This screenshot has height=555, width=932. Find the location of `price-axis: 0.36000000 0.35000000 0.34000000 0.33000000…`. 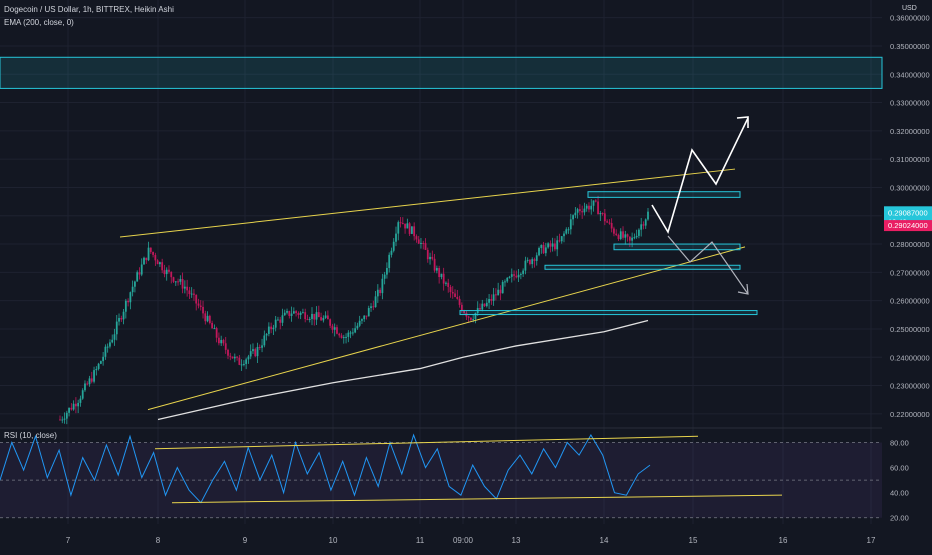

price-axis: 0.36000000 0.35000000 0.34000000 0.33000000… is located at coordinates (908, 268).